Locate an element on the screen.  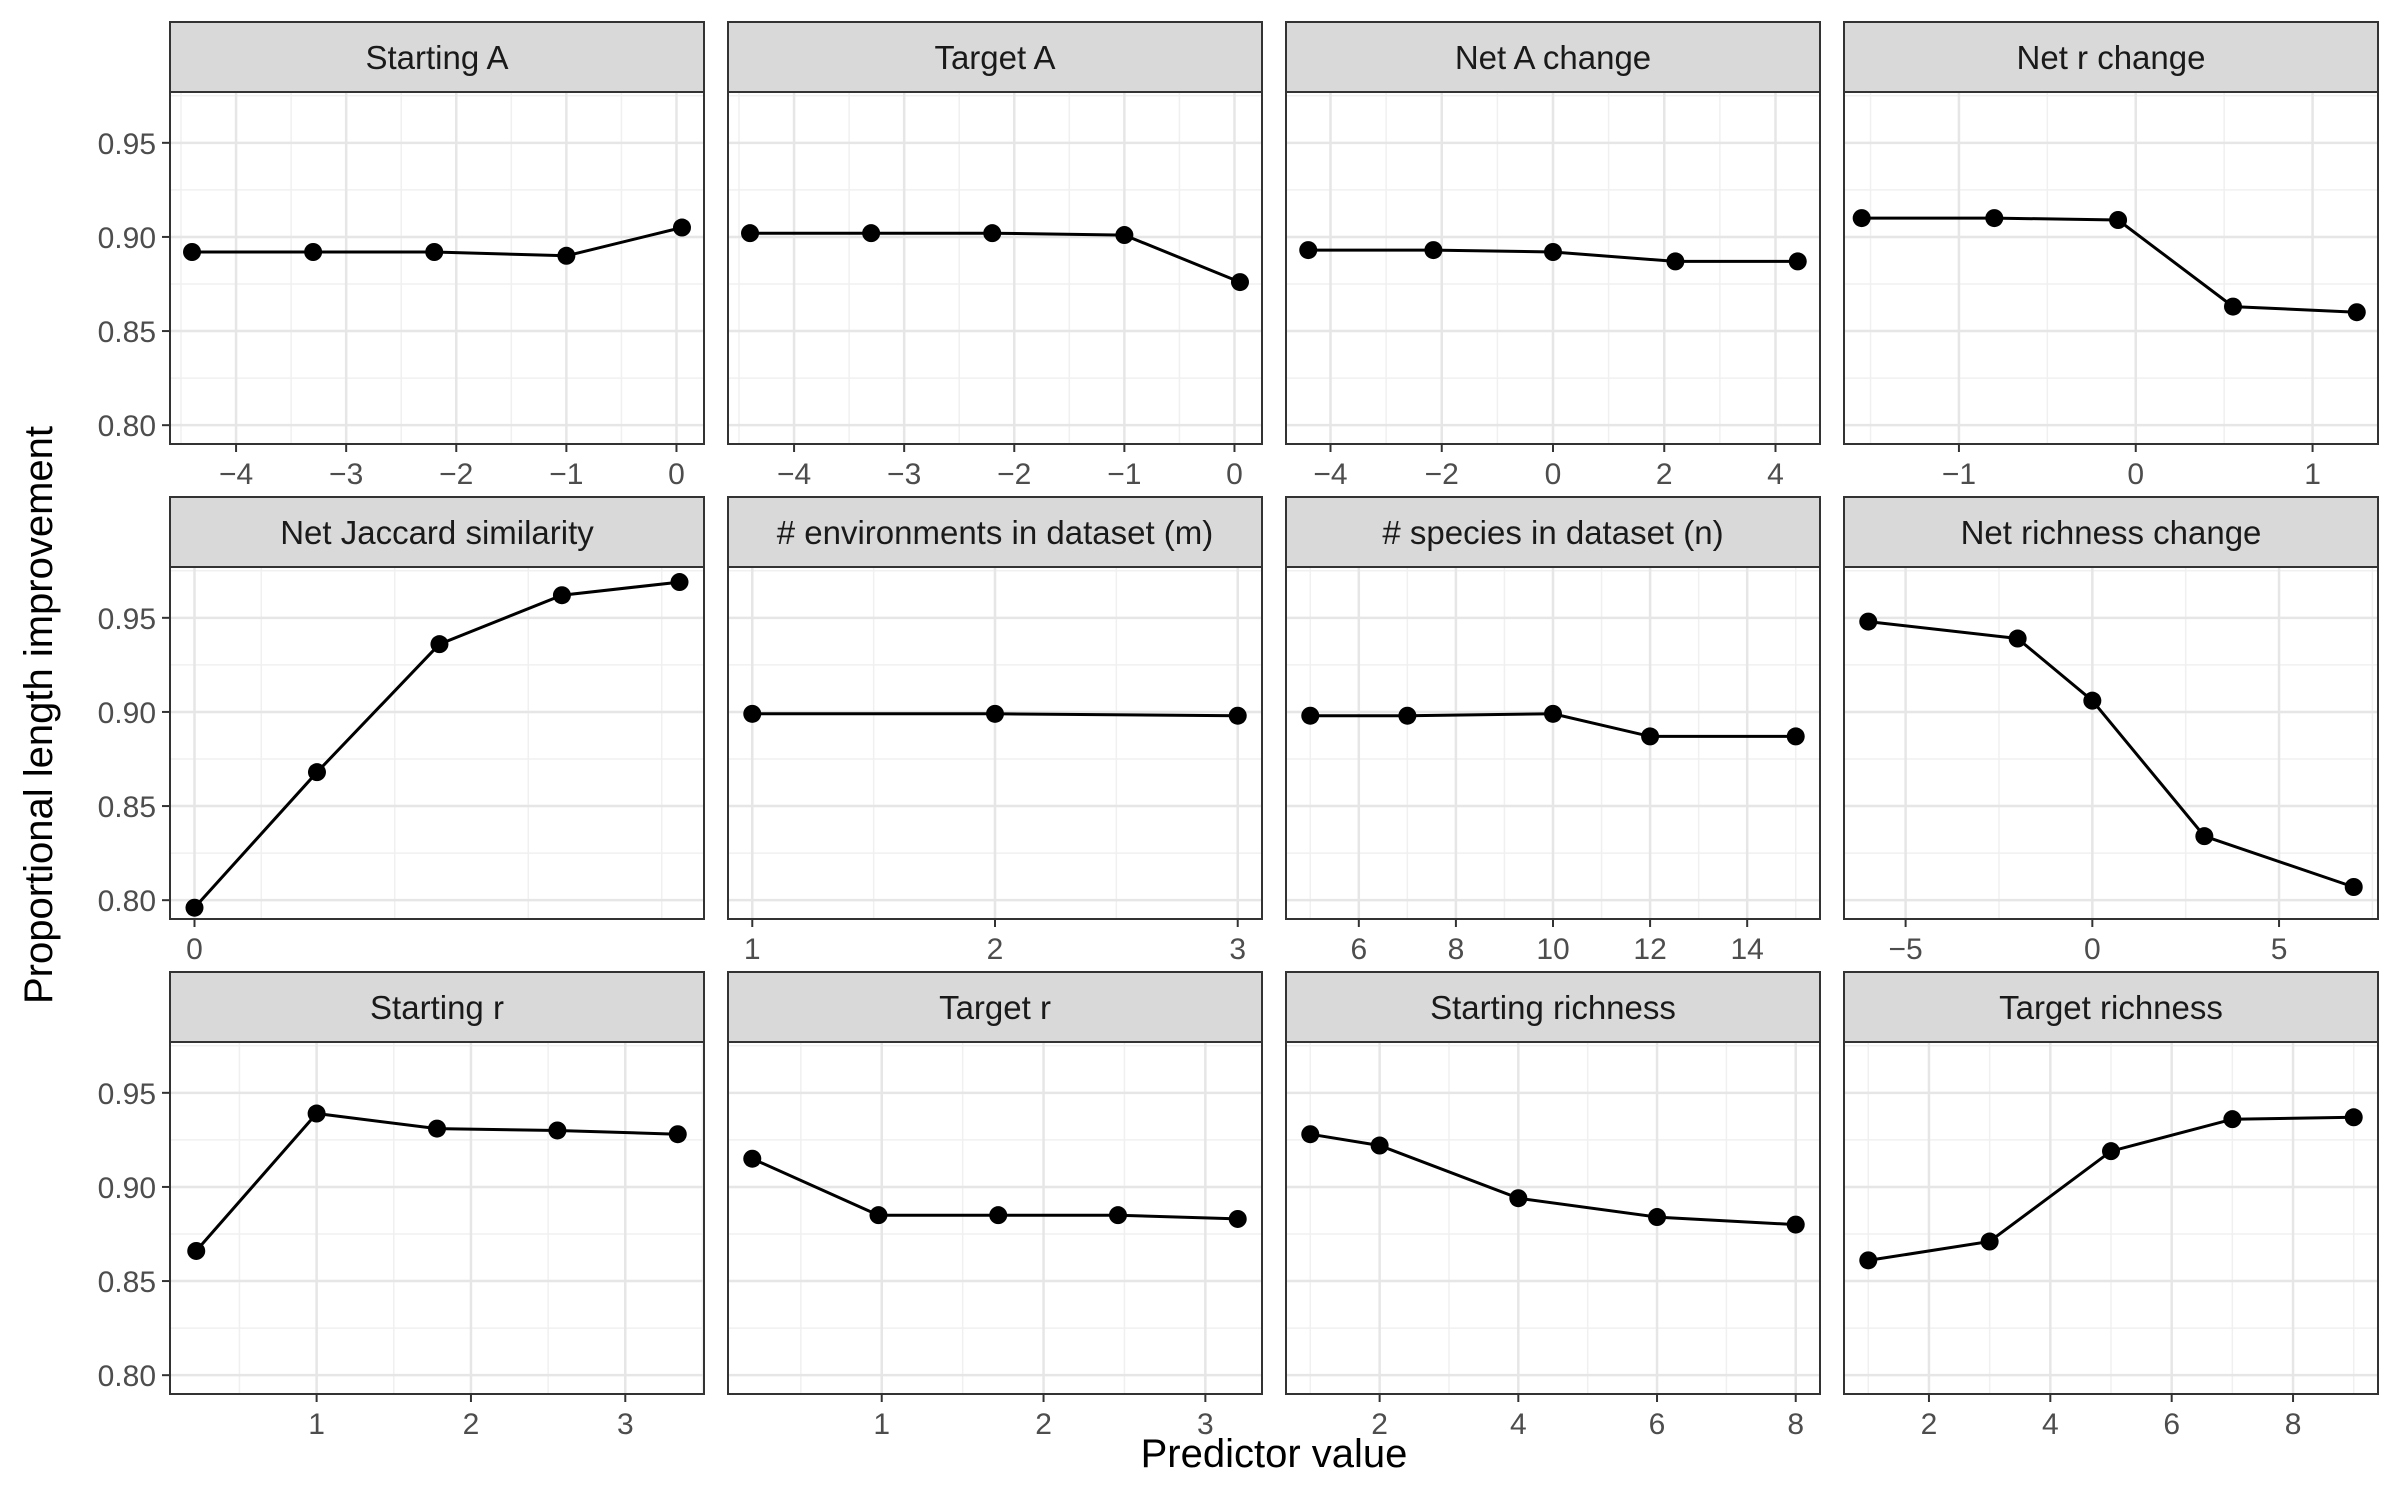
x-tick-label: 8 is located at coordinates (1456, 949).